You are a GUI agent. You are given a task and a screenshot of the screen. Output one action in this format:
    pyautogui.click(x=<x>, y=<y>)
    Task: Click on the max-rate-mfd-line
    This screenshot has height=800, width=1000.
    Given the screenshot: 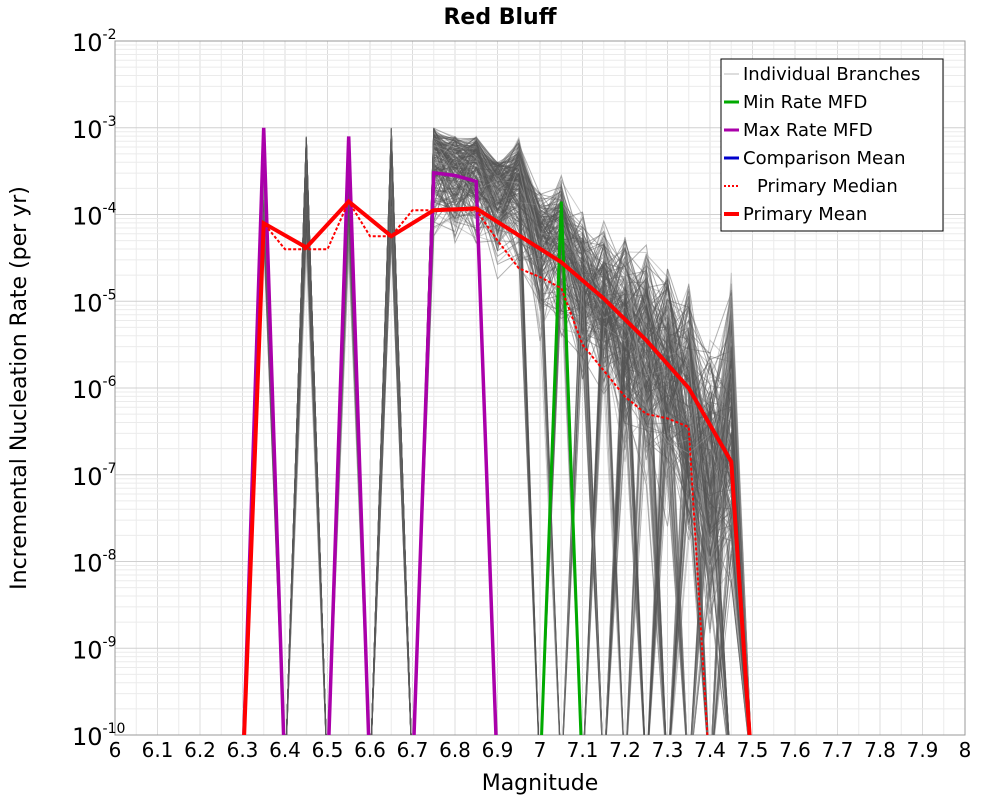 What is the action you would take?
    pyautogui.click(x=455, y=452)
    